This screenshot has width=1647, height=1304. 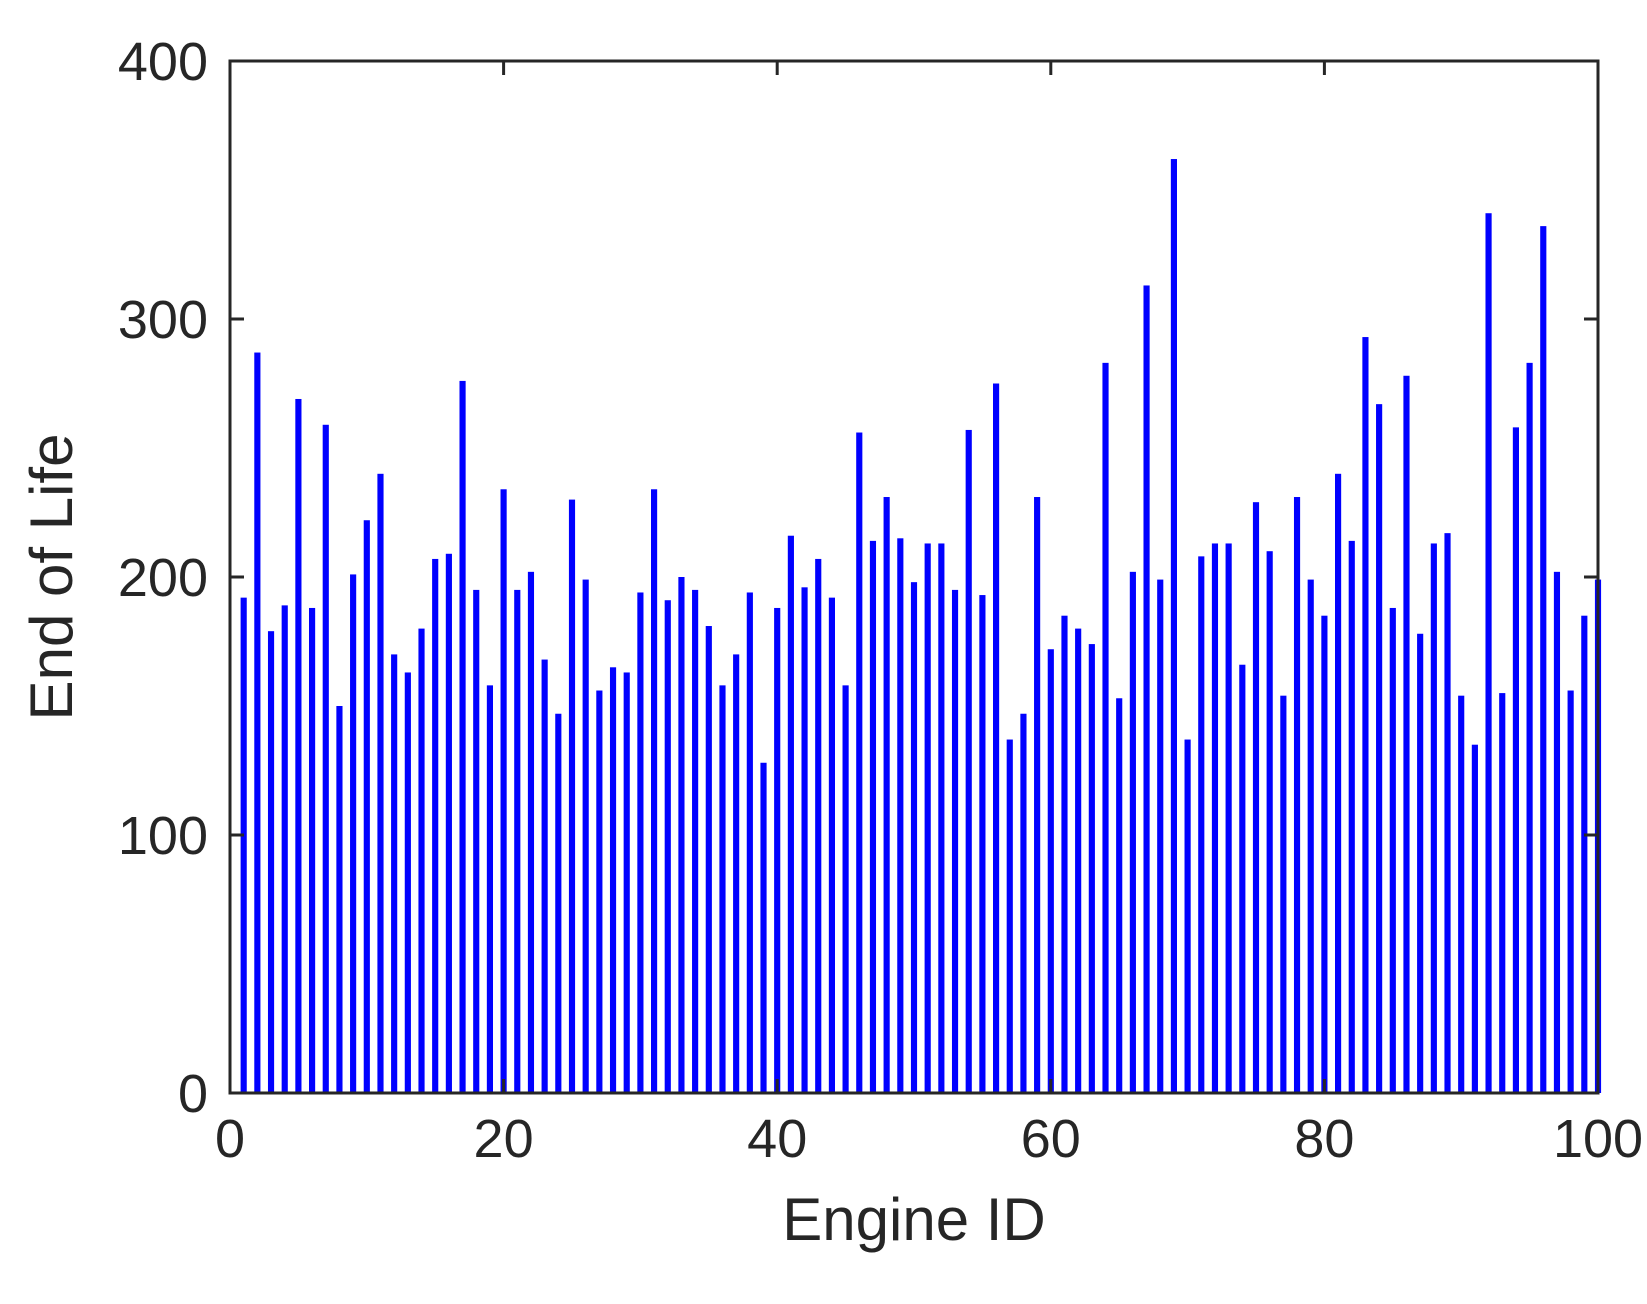 What do you see at coordinates (51, 577) in the screenshot?
I see `y-axis-title: End of Life` at bounding box center [51, 577].